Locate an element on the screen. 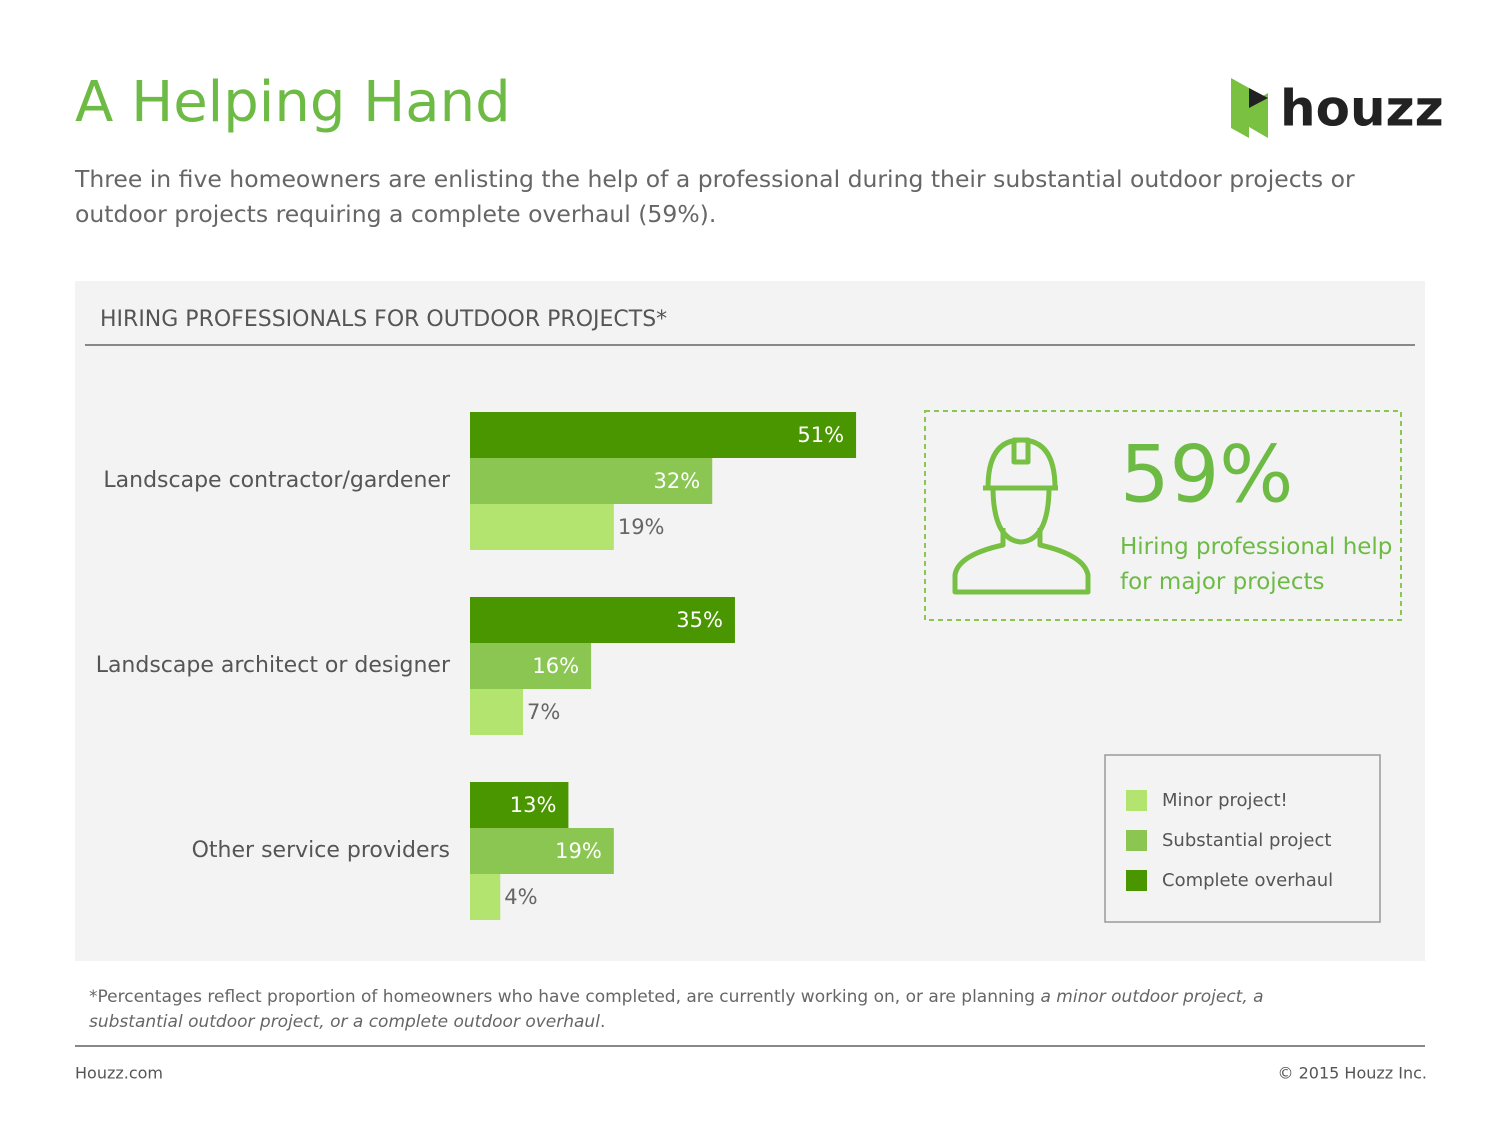  value-label: 7% is located at coordinates (543, 712).